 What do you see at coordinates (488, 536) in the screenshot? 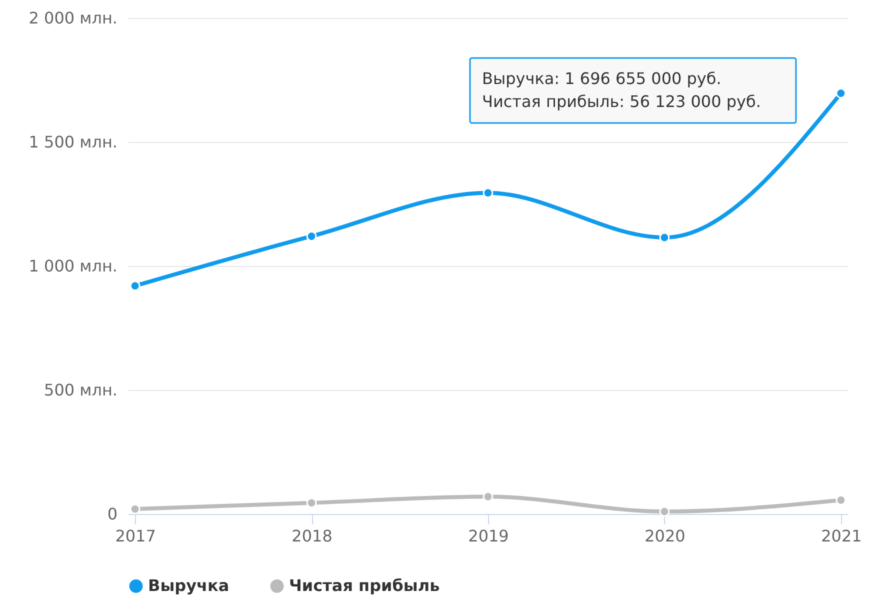
I see `x-tick-label: 2019` at bounding box center [488, 536].